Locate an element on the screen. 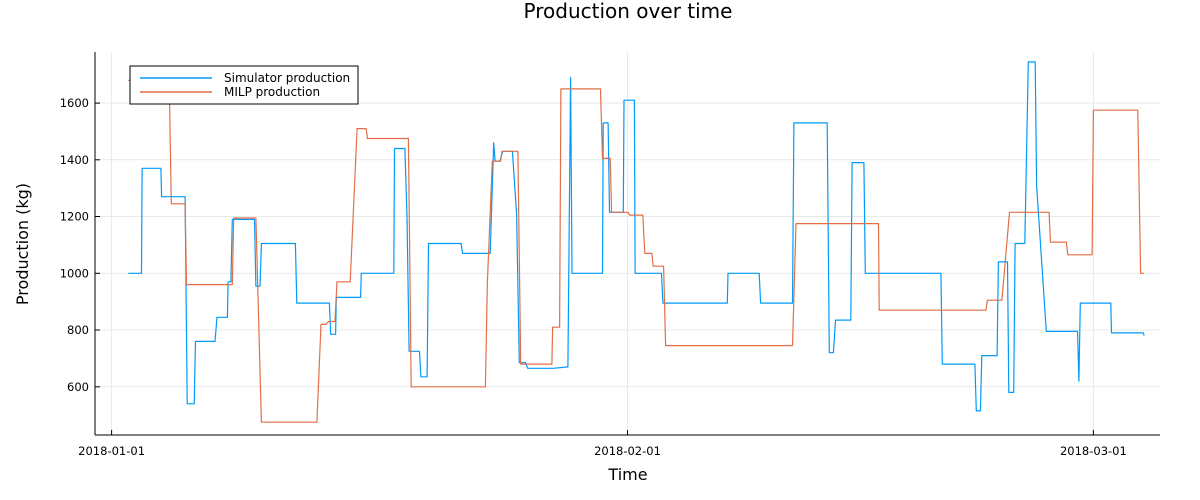 The height and width of the screenshot is (500, 1200). x-axis-title: Time is located at coordinates (627, 474).